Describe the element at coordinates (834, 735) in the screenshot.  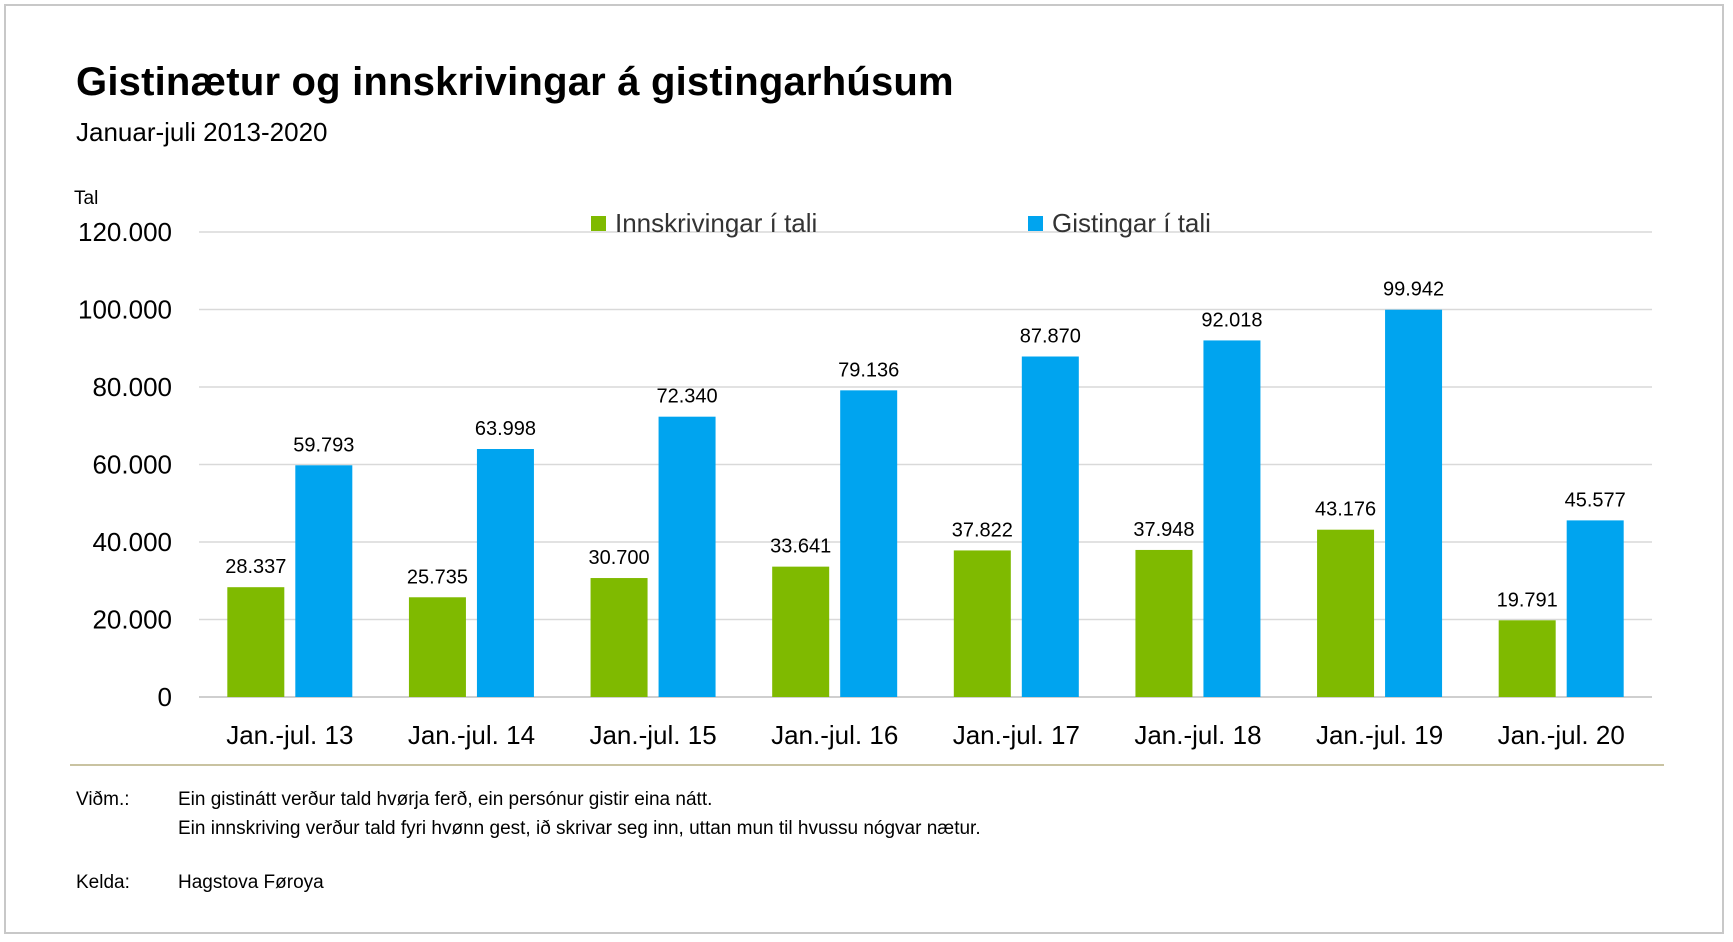
I see `x-tick-label: Jan.-jul. 16` at that location.